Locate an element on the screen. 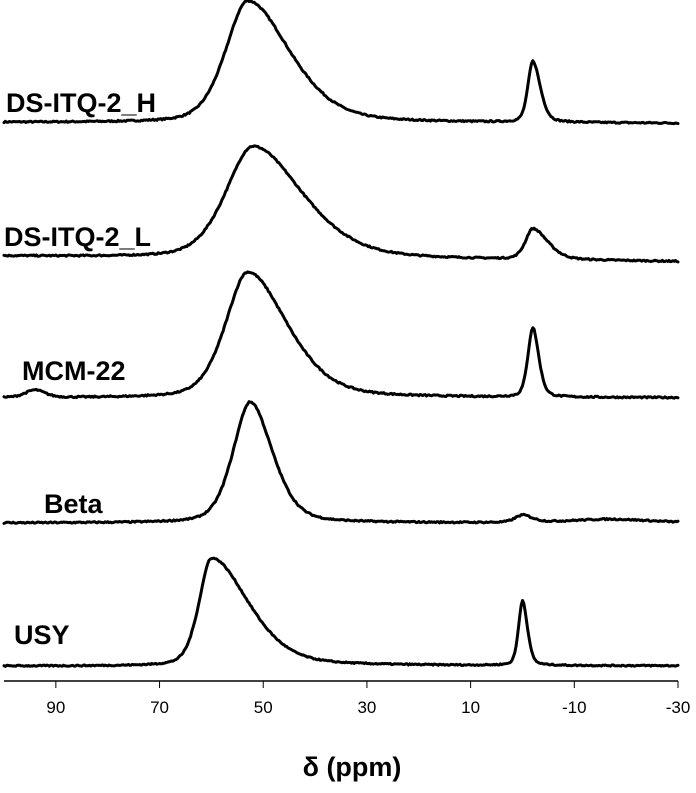 This screenshot has width=696, height=793. x-tick-label: -30 is located at coordinates (678, 707).